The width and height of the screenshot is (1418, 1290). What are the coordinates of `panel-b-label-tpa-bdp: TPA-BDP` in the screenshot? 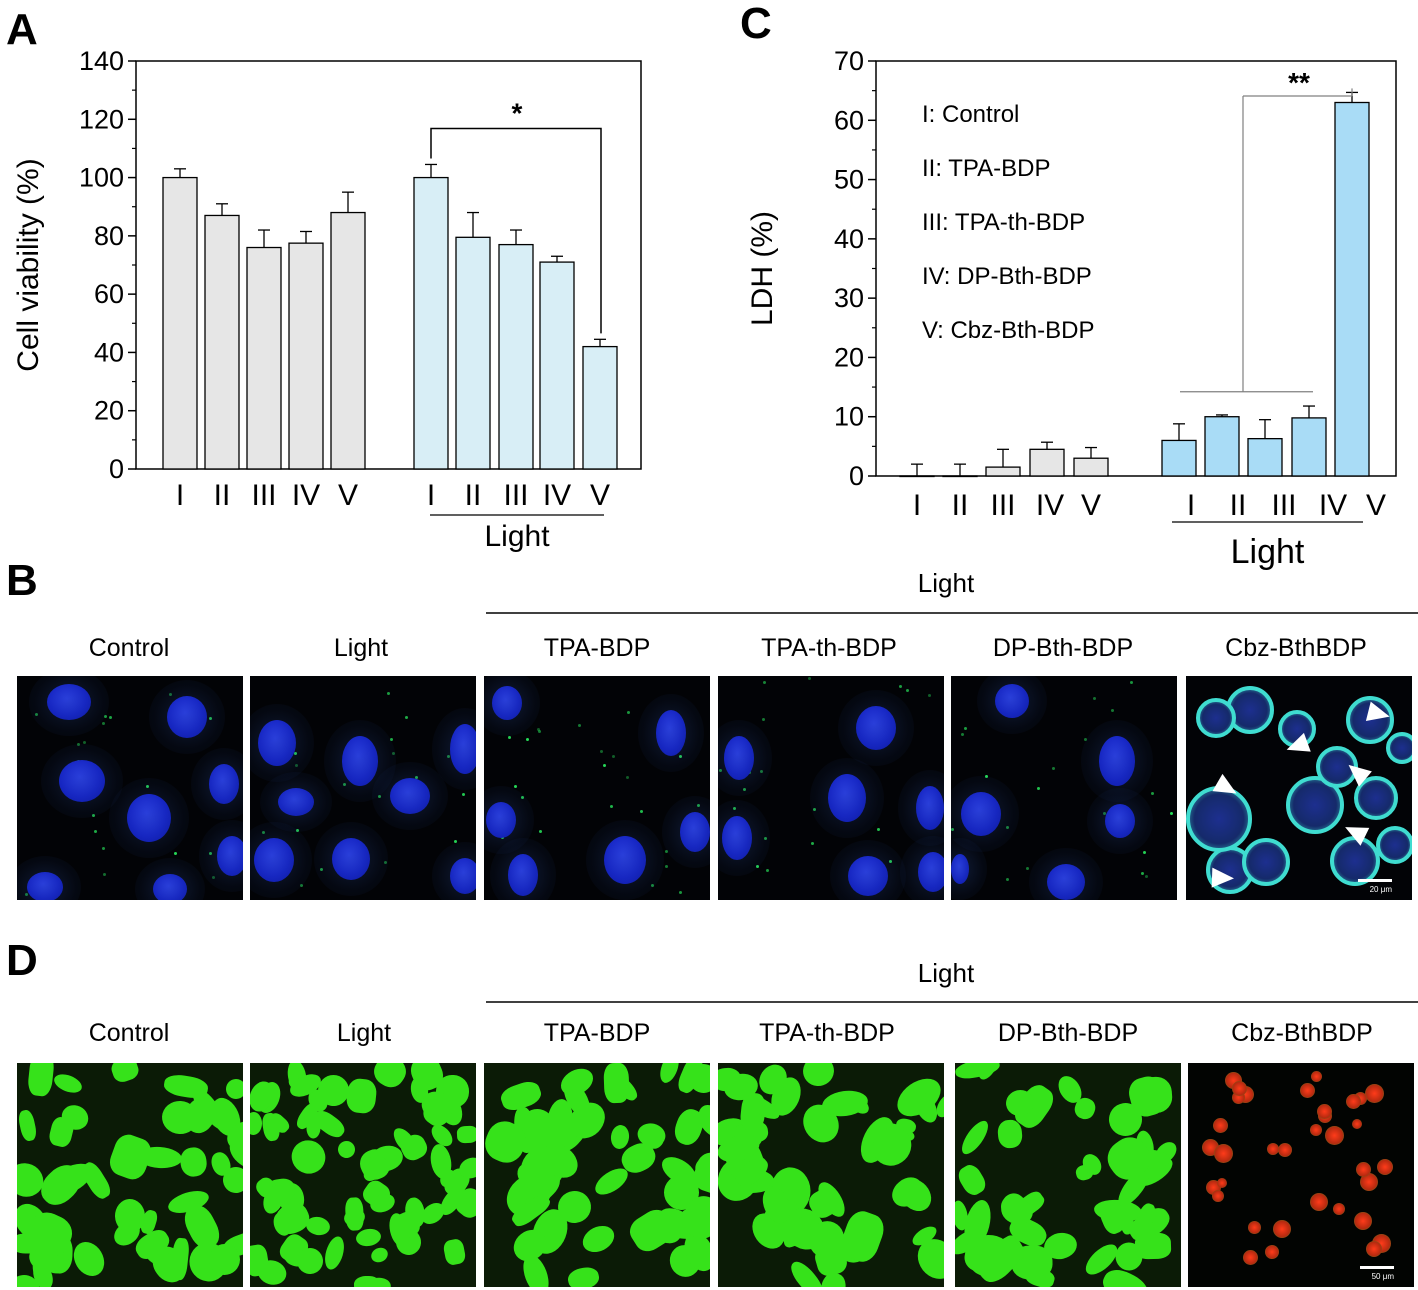 It's located at (597, 648).